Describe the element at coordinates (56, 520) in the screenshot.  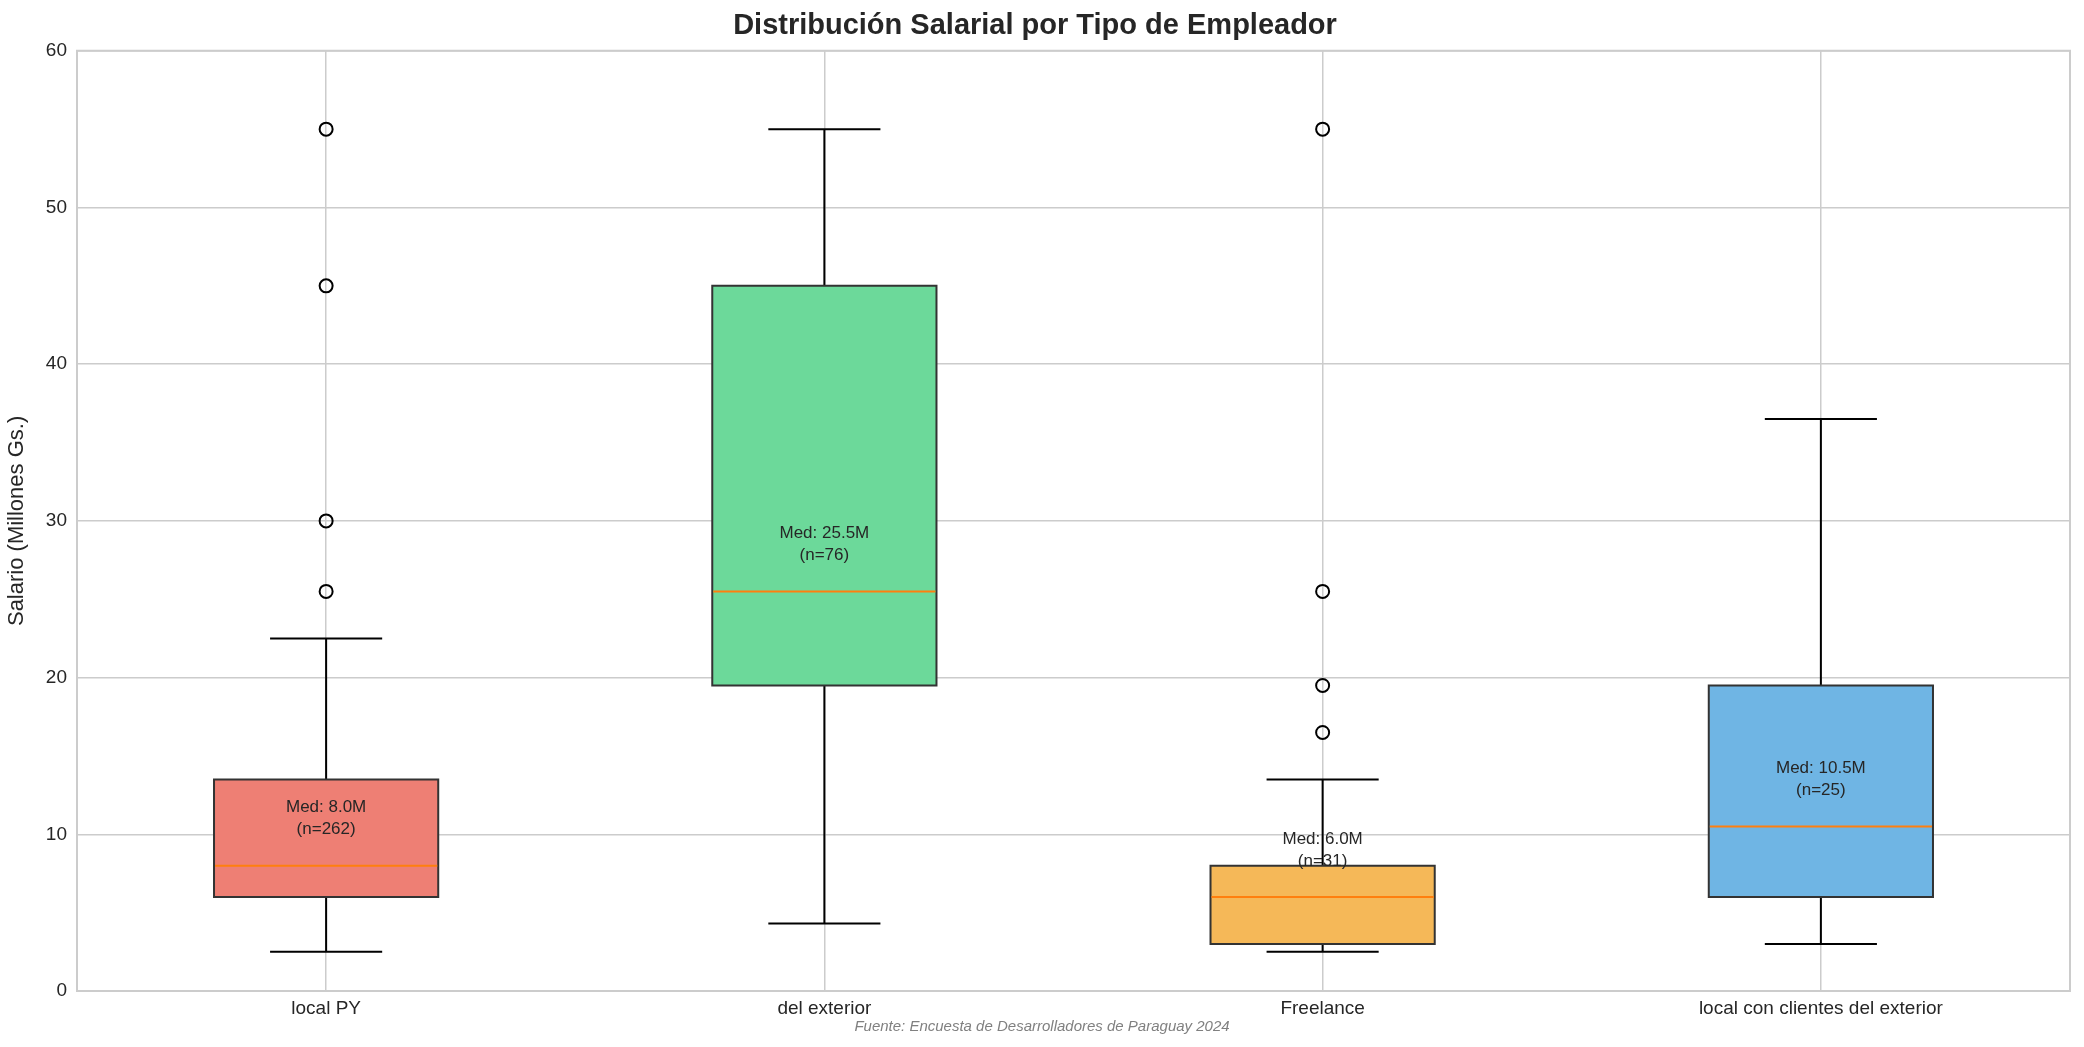
I see `y-tick-label: 30` at that location.